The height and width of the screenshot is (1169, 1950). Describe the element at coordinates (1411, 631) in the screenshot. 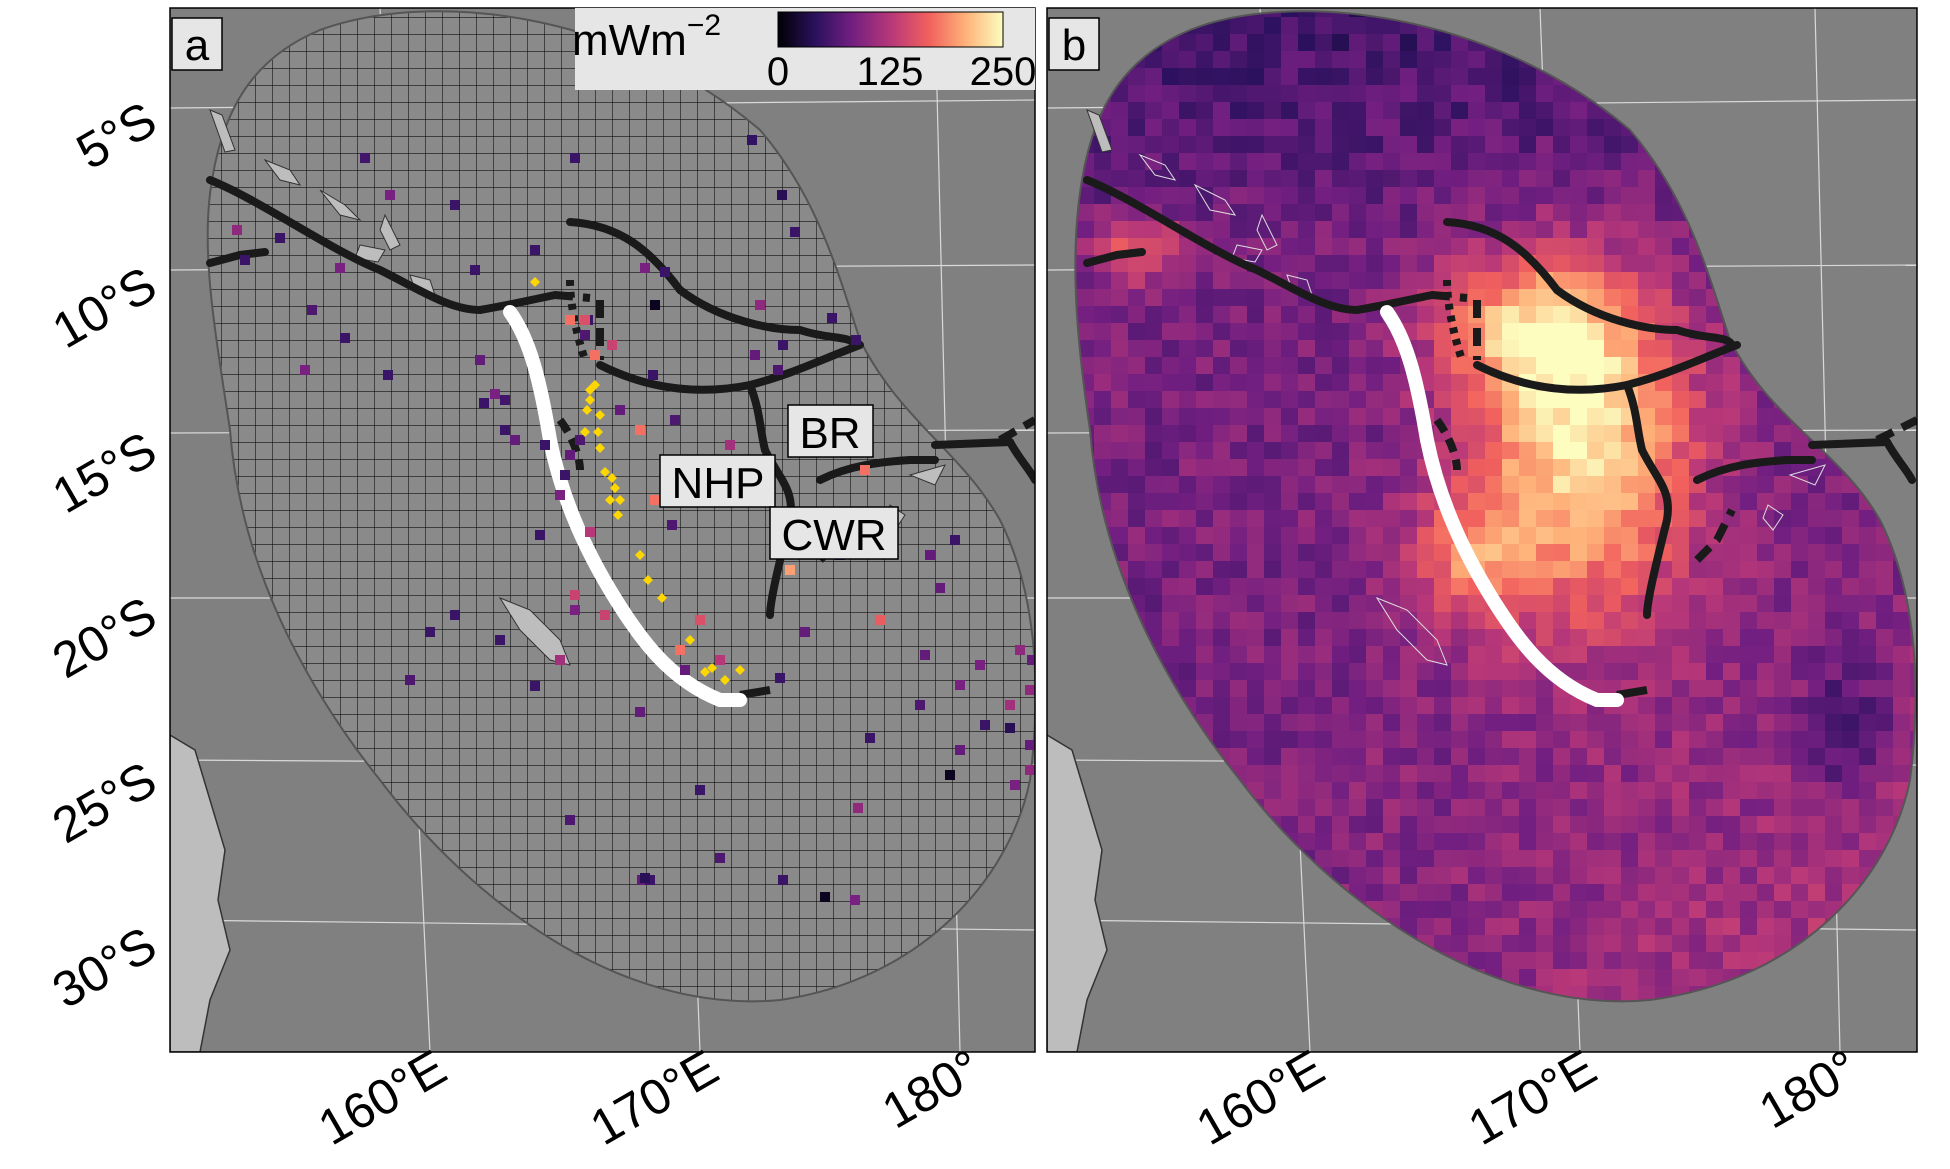

I see `panel-b-island-new-caledonia` at that location.